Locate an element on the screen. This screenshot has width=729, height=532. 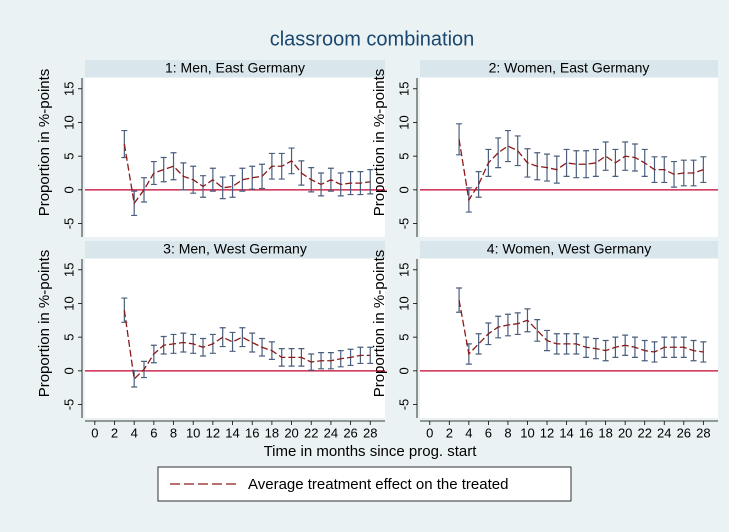
chart-title: classroom combination is located at coordinates (372, 39).